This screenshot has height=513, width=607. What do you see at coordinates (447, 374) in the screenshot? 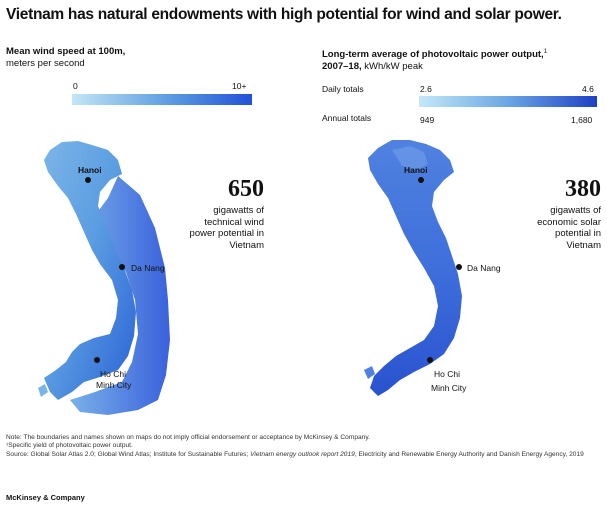
I see `solar-hcm-label-1: Ho Chi` at bounding box center [447, 374].